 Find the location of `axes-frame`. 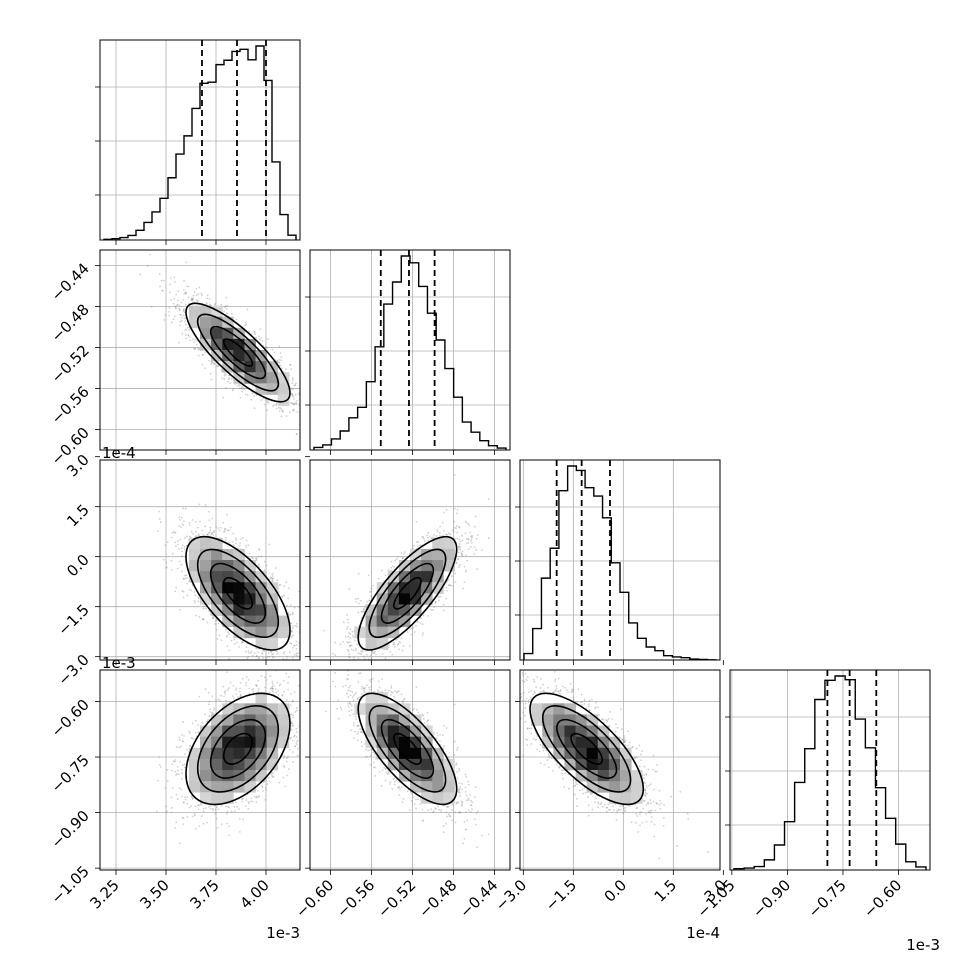

axes-frame is located at coordinates (200, 350).